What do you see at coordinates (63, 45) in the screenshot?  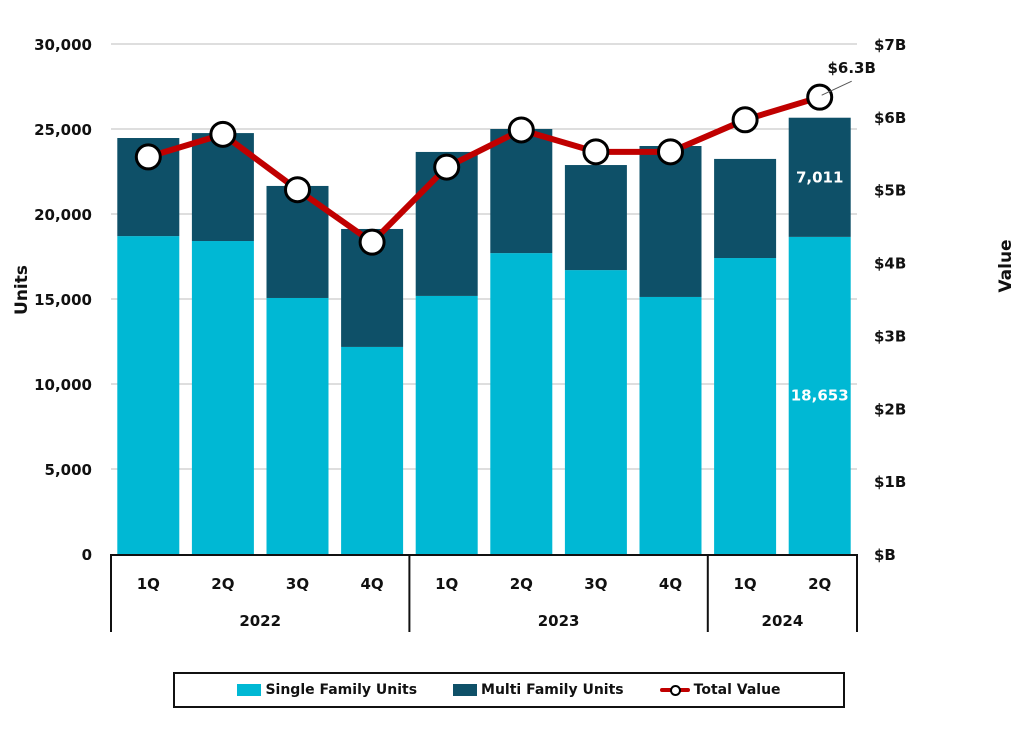 I see `y-tick-label: 30,000` at bounding box center [63, 45].